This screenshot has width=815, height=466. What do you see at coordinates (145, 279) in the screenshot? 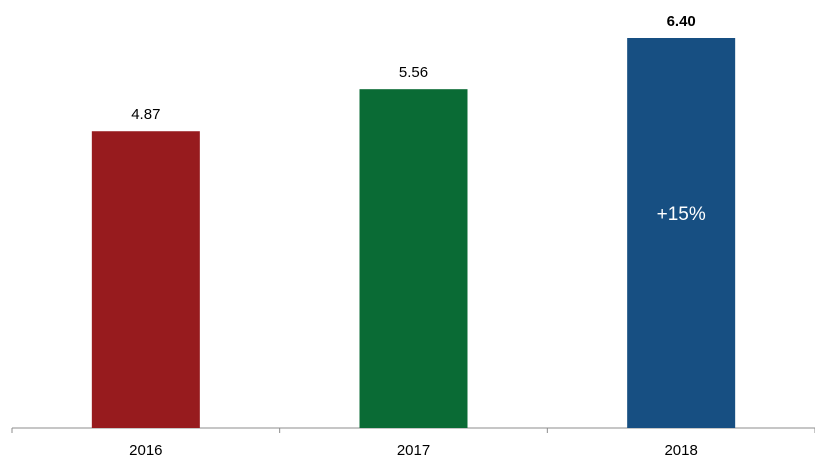
I see `bar-2016` at bounding box center [145, 279].